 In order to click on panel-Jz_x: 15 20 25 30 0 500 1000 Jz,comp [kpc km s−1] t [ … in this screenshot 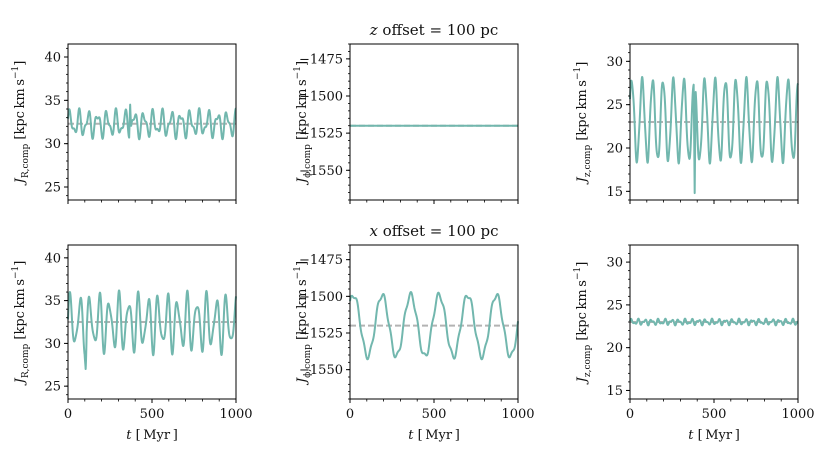, I will do `click(694, 343)`.